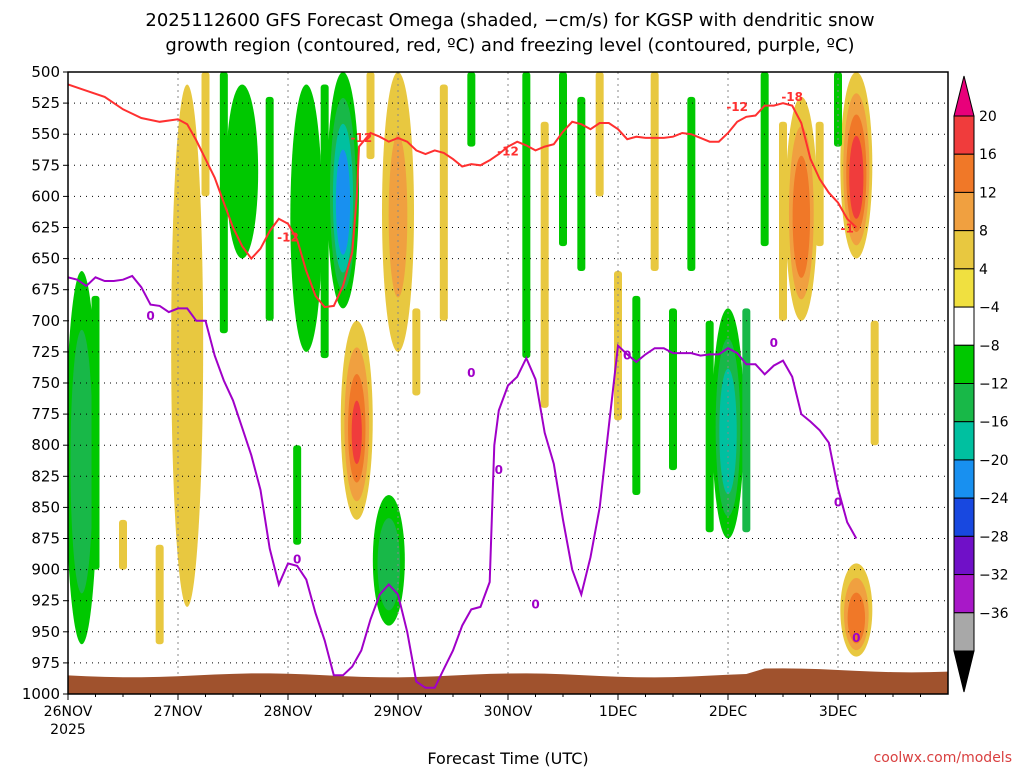 The height and width of the screenshot is (768, 1024). I want to click on y-tick-label: 675, so click(45, 290).